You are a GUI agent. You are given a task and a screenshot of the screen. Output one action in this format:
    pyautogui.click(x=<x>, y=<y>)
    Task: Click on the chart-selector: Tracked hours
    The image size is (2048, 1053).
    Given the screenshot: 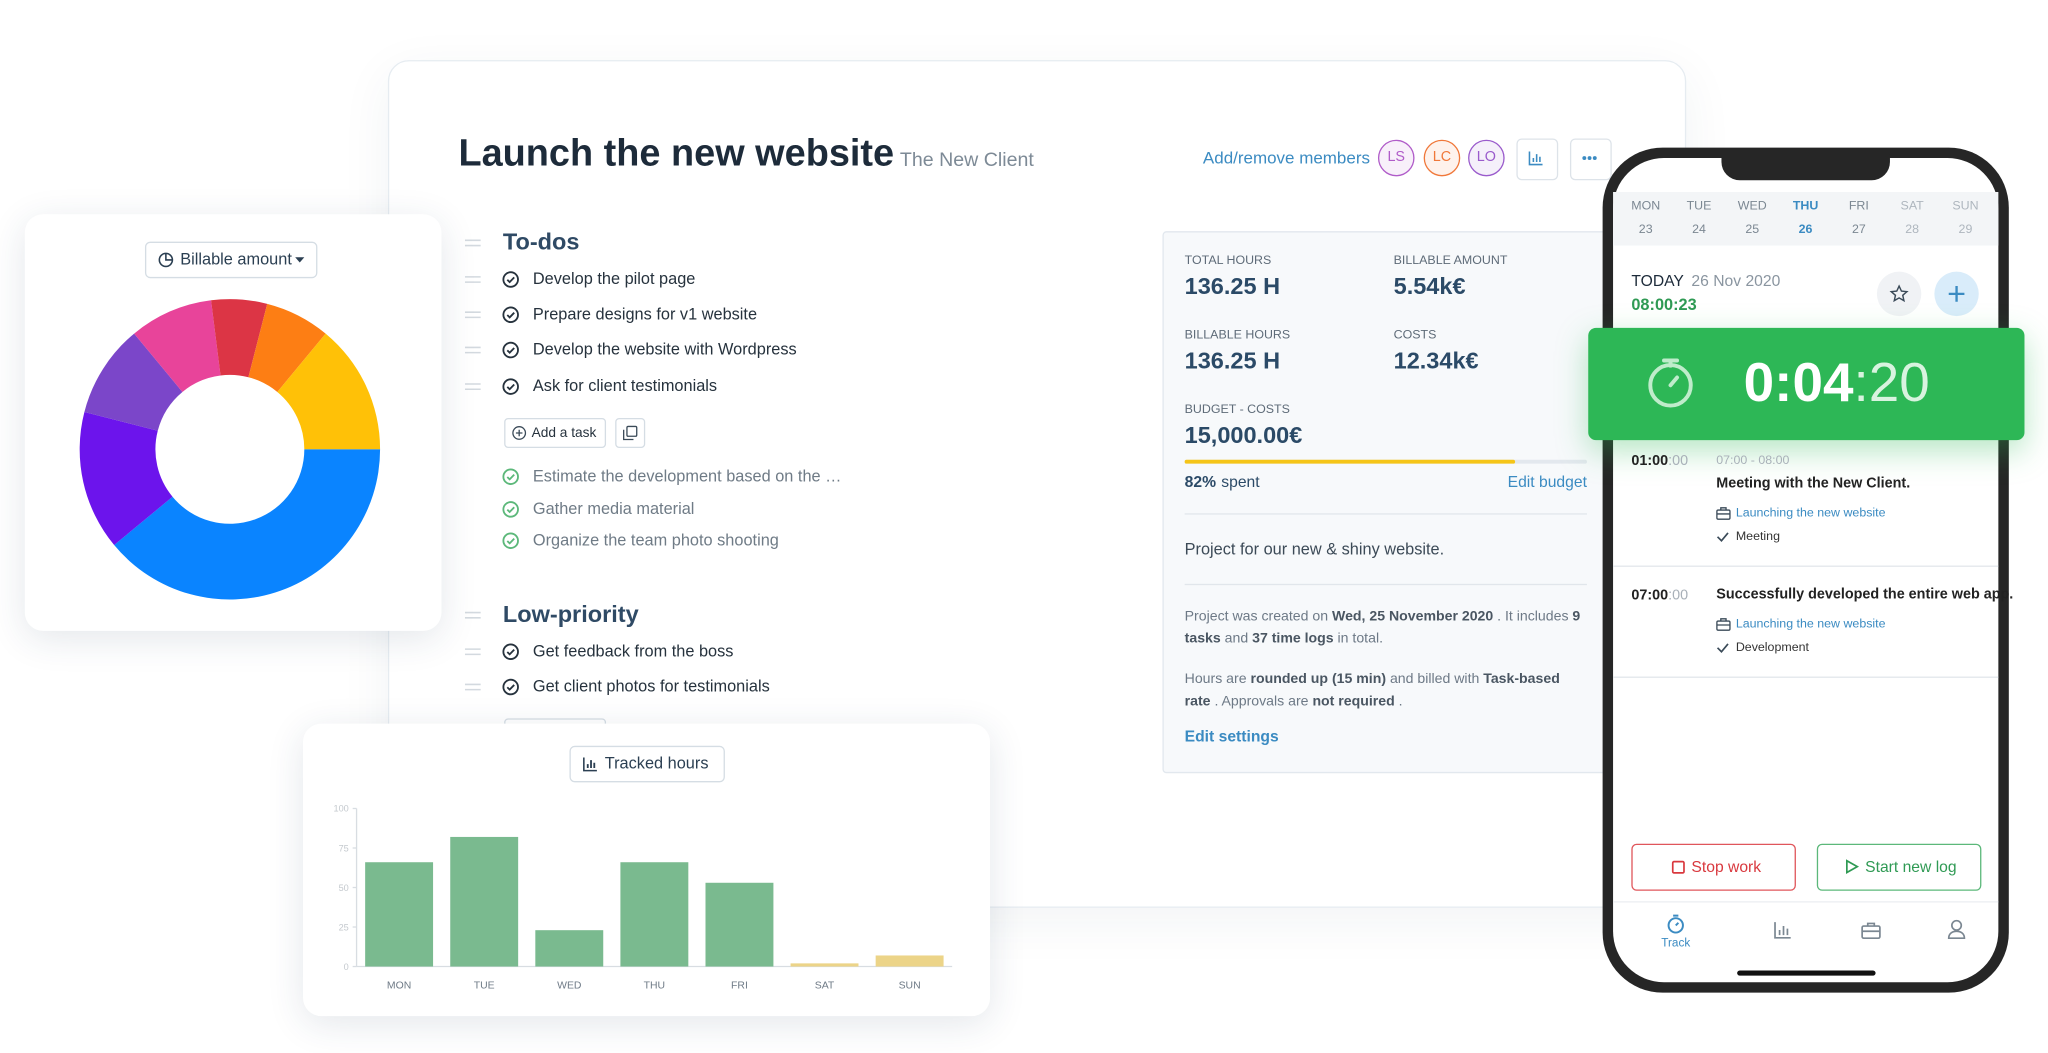 What is the action you would take?
    pyautogui.click(x=647, y=764)
    